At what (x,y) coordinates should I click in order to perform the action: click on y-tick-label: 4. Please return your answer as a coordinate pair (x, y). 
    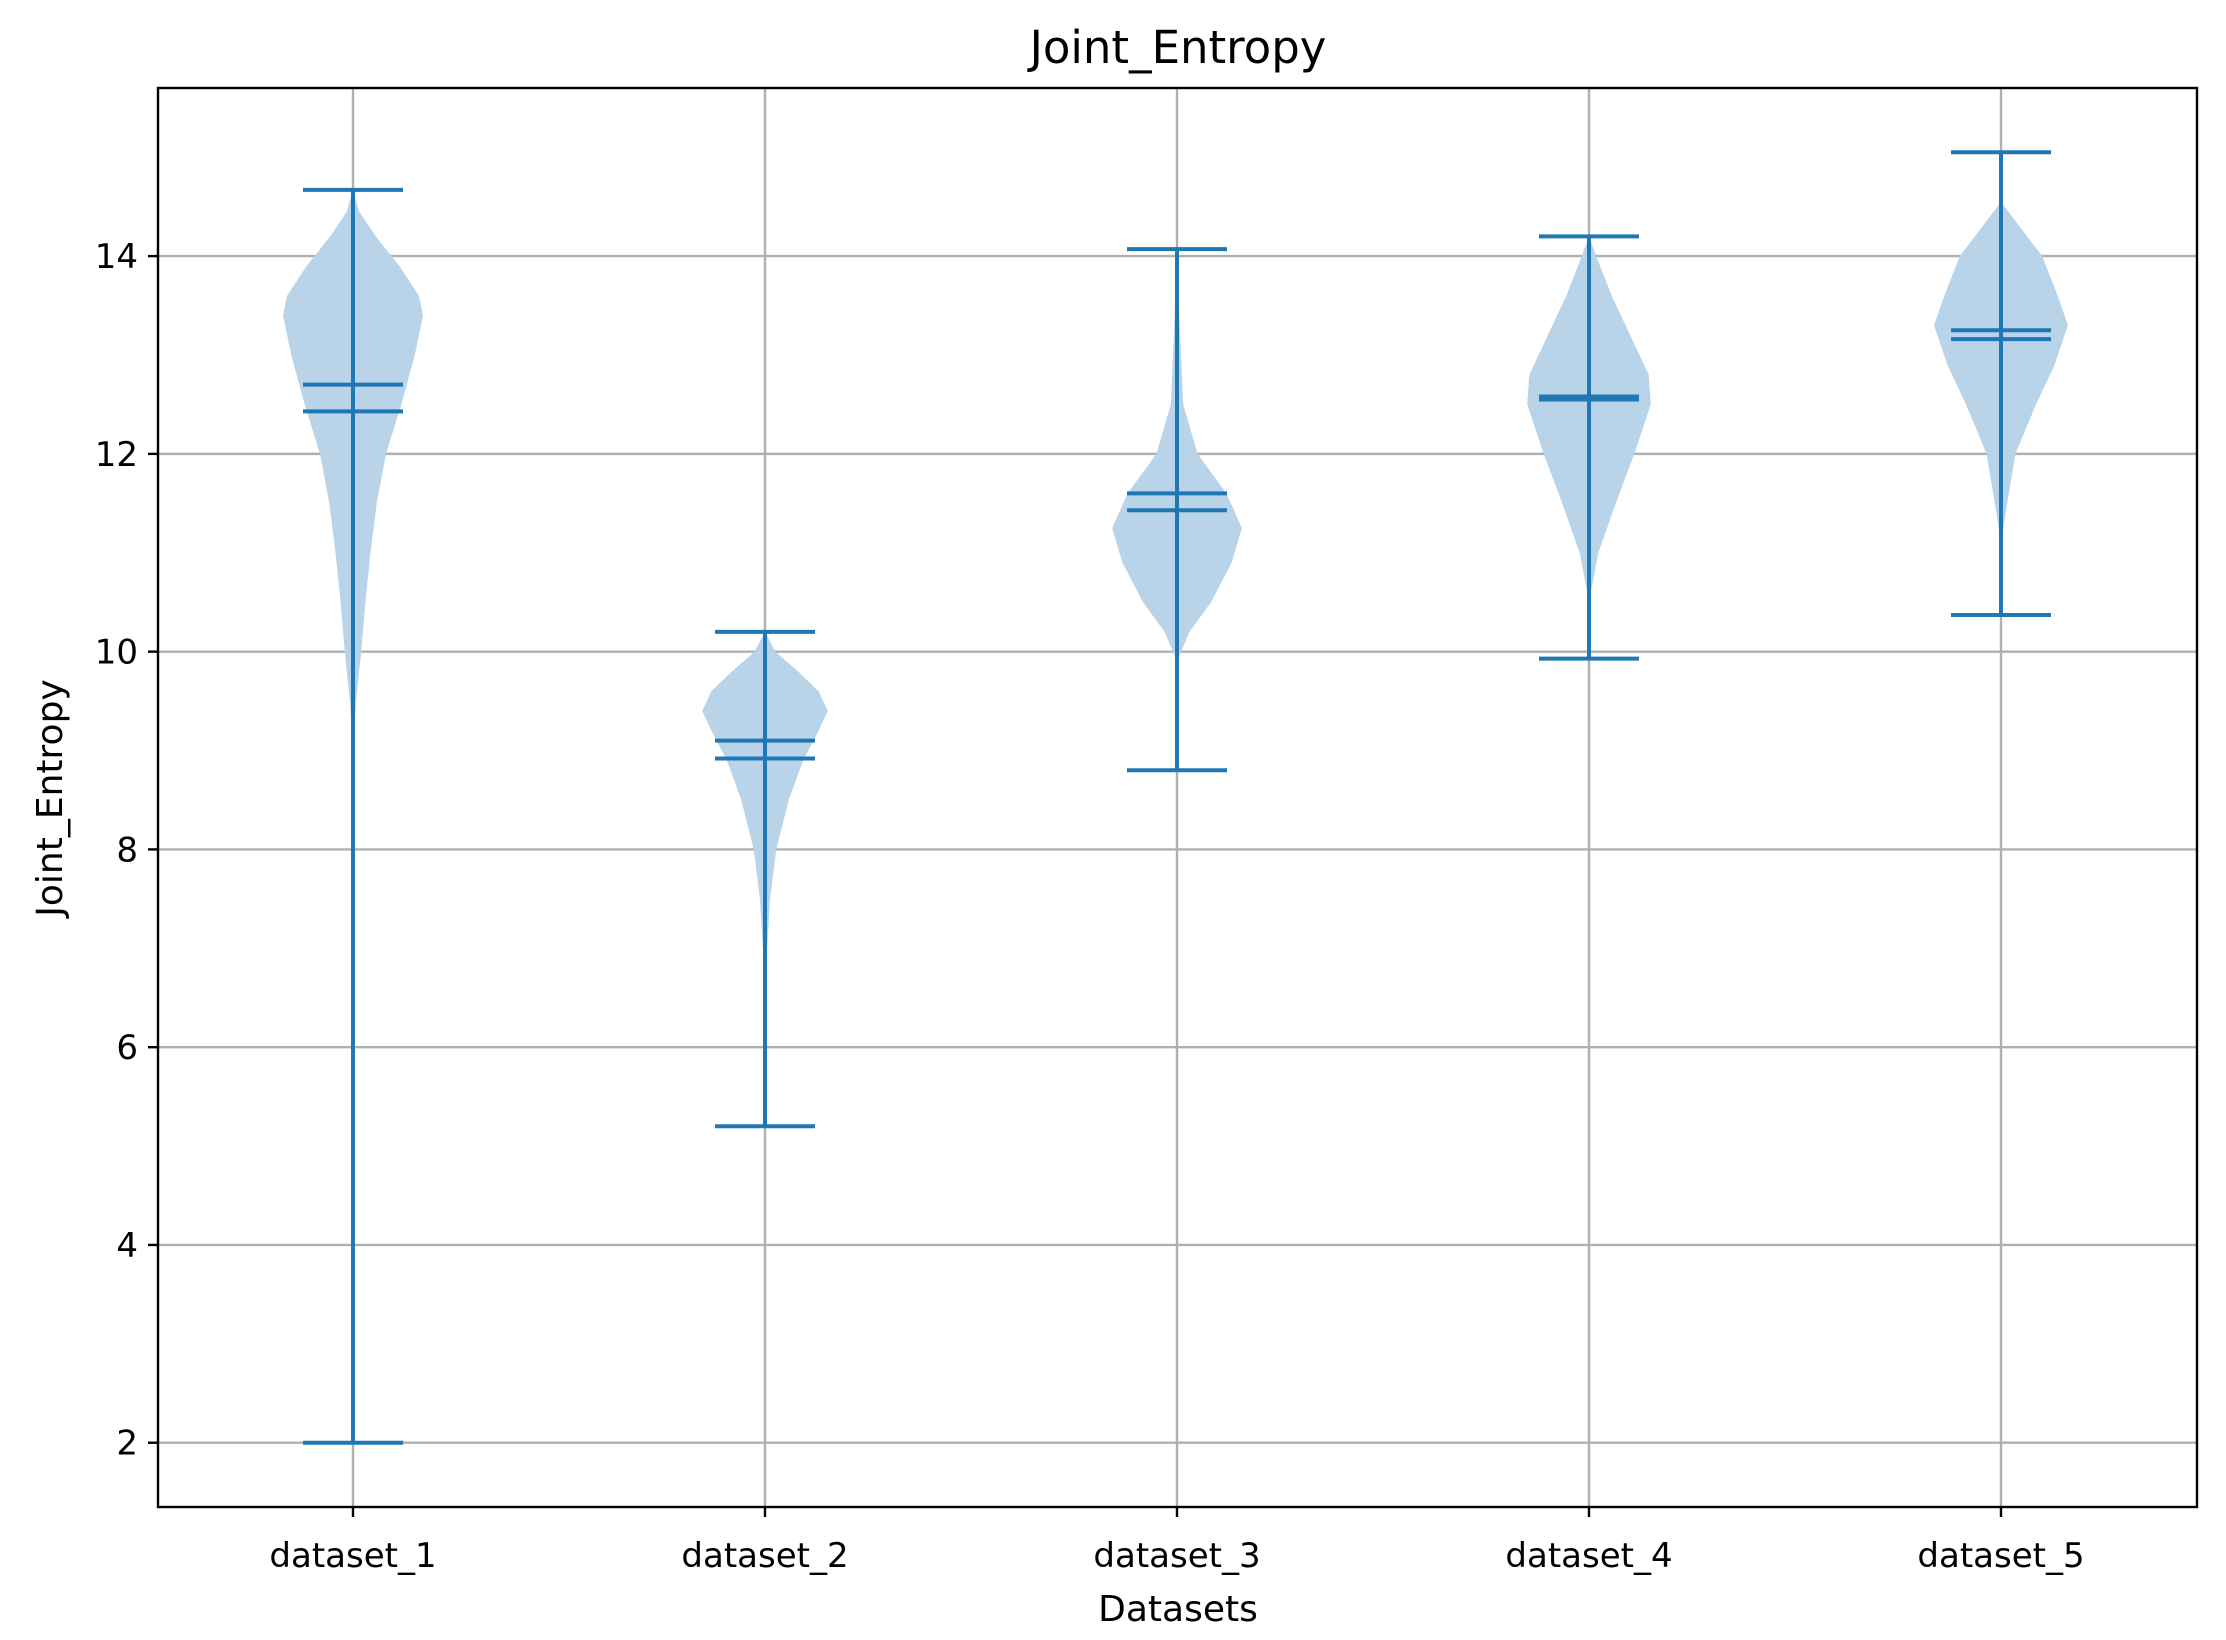
    Looking at the image, I should click on (127, 1246).